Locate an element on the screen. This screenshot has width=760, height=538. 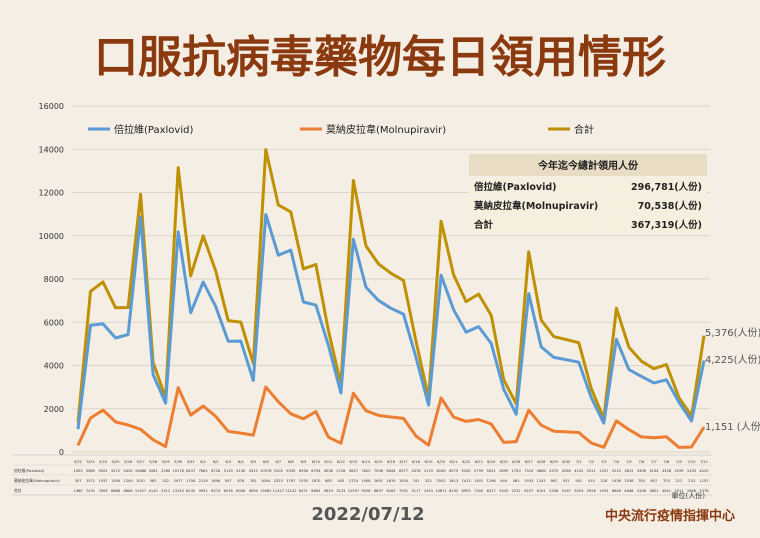
table-cell: 2502 is located at coordinates (441, 481).